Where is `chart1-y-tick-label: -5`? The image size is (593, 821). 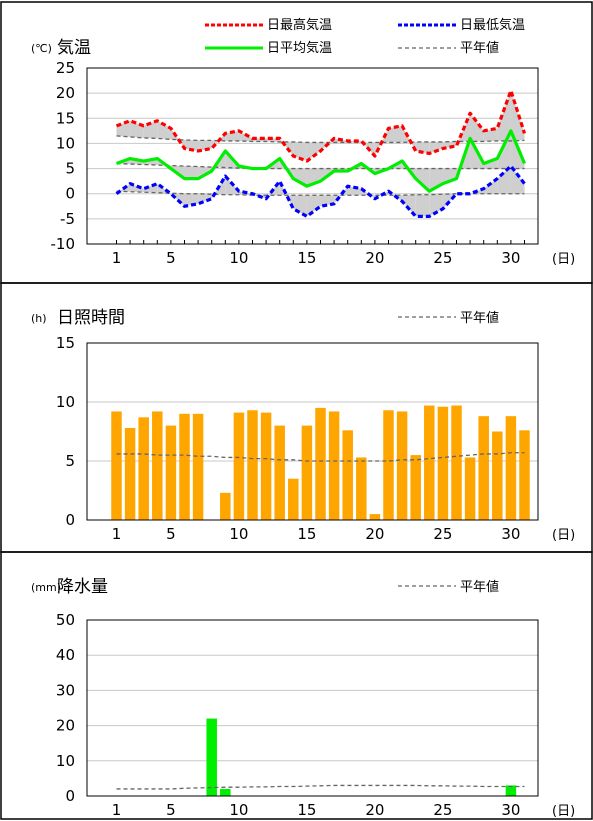
chart1-y-tick-label: -5 is located at coordinates (67, 219).